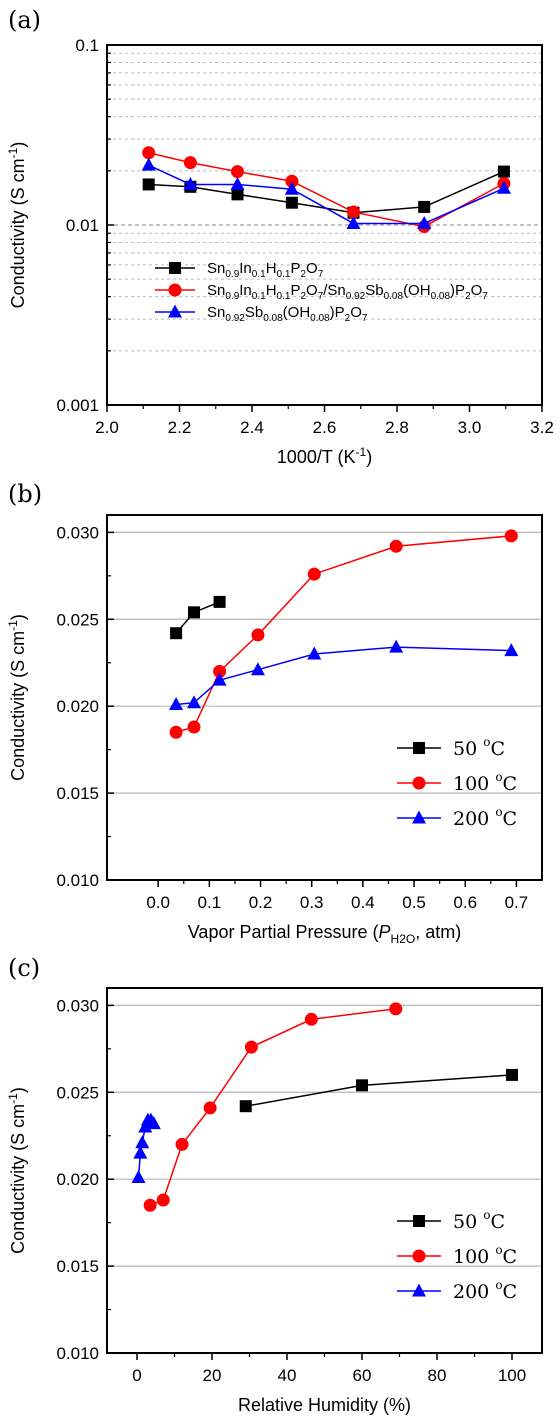 This screenshot has height=1427, width=559. I want to click on x-tick-label: 2.2, so click(180, 427).